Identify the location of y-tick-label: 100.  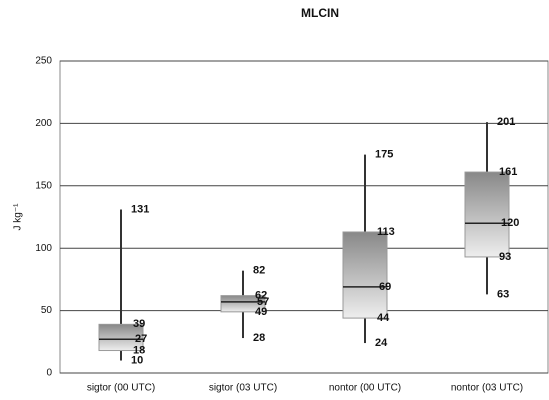
(43, 248).